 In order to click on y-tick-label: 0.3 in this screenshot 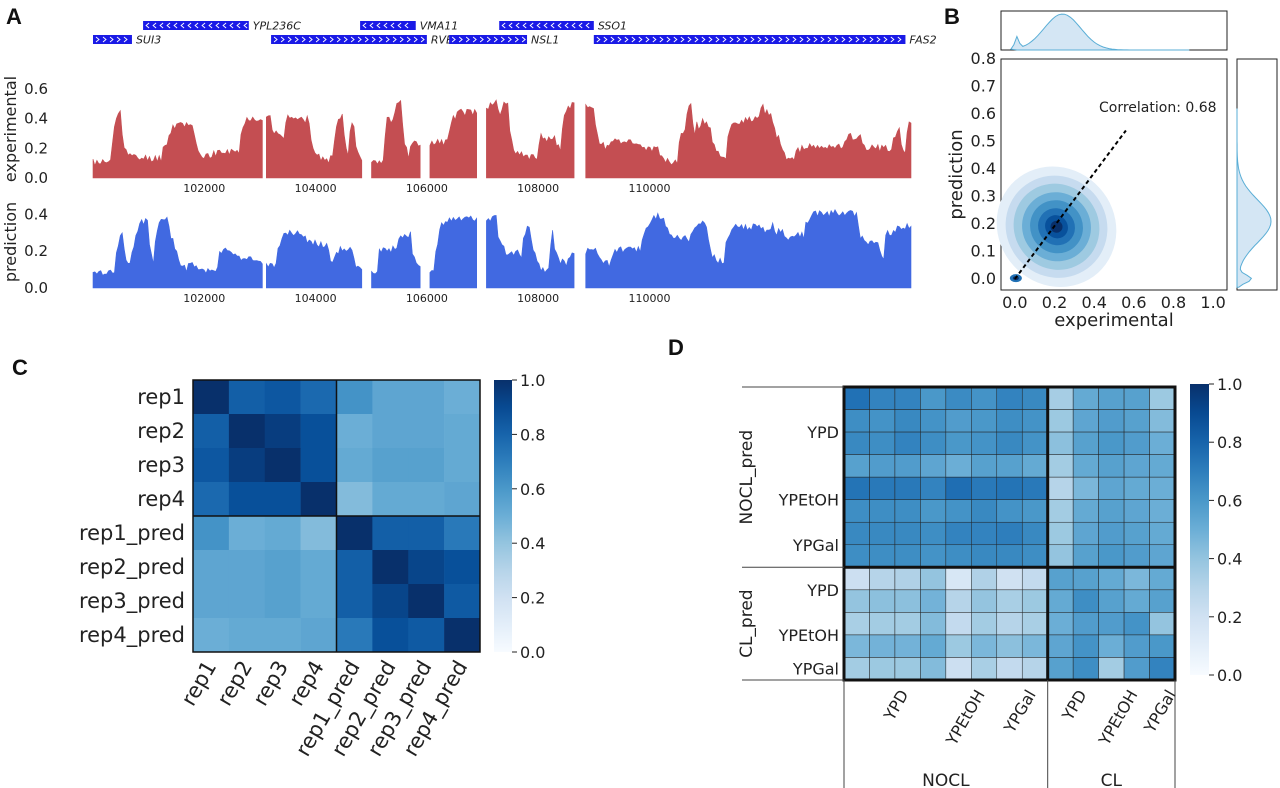, I will do `click(983, 196)`.